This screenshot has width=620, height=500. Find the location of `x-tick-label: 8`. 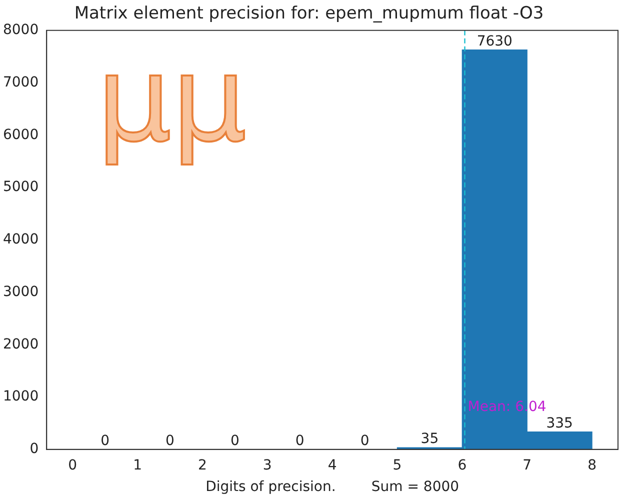

x-tick-label: 8 is located at coordinates (592, 465).